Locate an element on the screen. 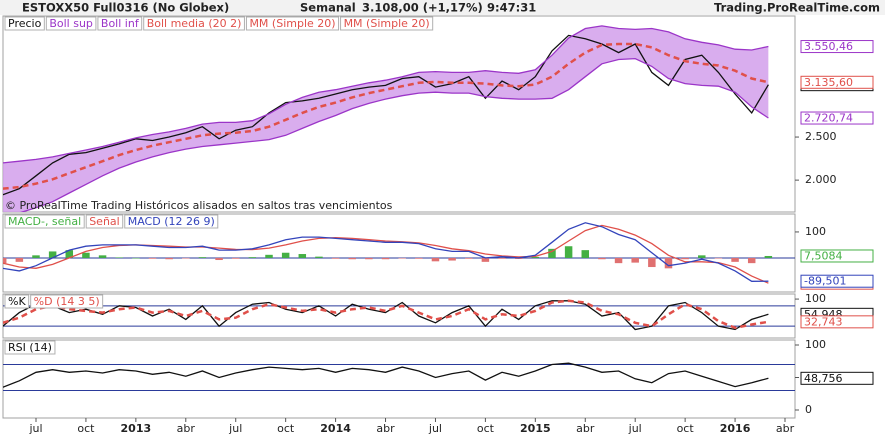 The image size is (885, 438). legend-label: %D (14 3 5) is located at coordinates (67, 301).